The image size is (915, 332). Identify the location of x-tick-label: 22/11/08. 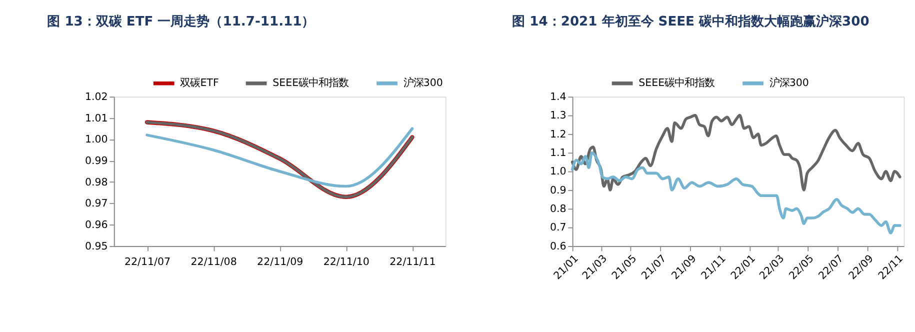
(213, 262).